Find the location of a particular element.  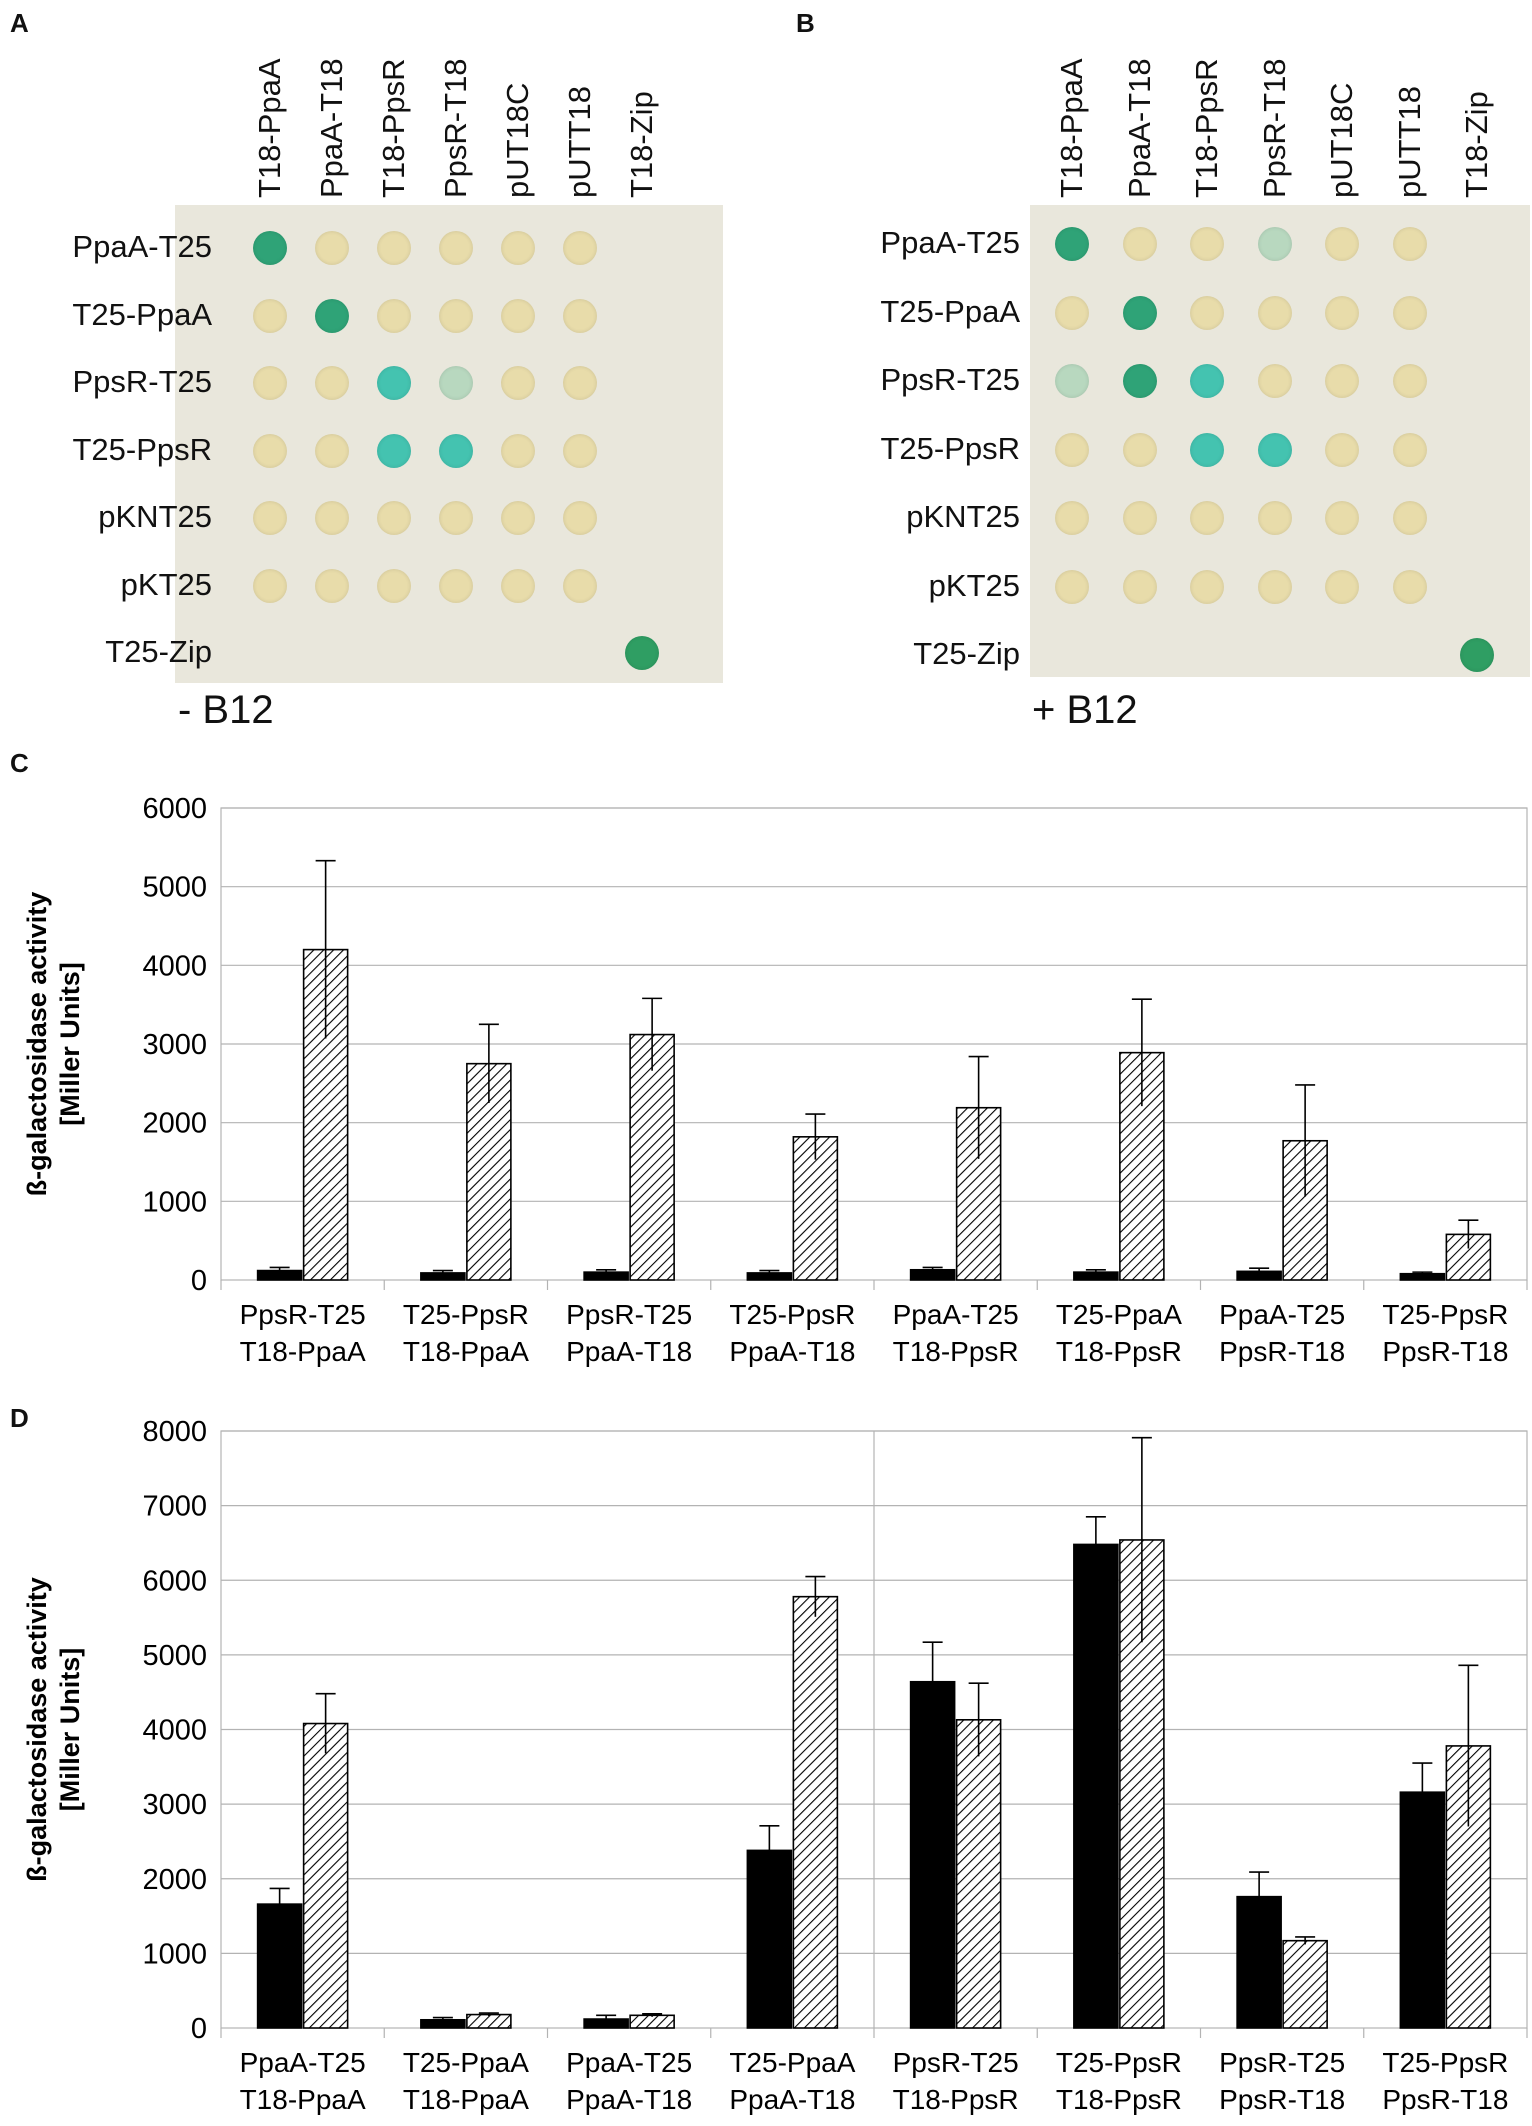

panel-b-letter: B is located at coordinates (805, 23).